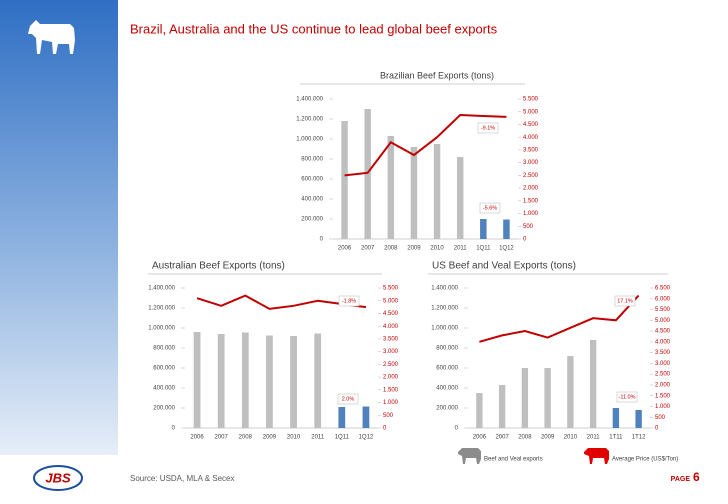 This screenshot has width=728, height=504. Describe the element at coordinates (681, 479) in the screenshot. I see `page-label: PAGE` at that location.